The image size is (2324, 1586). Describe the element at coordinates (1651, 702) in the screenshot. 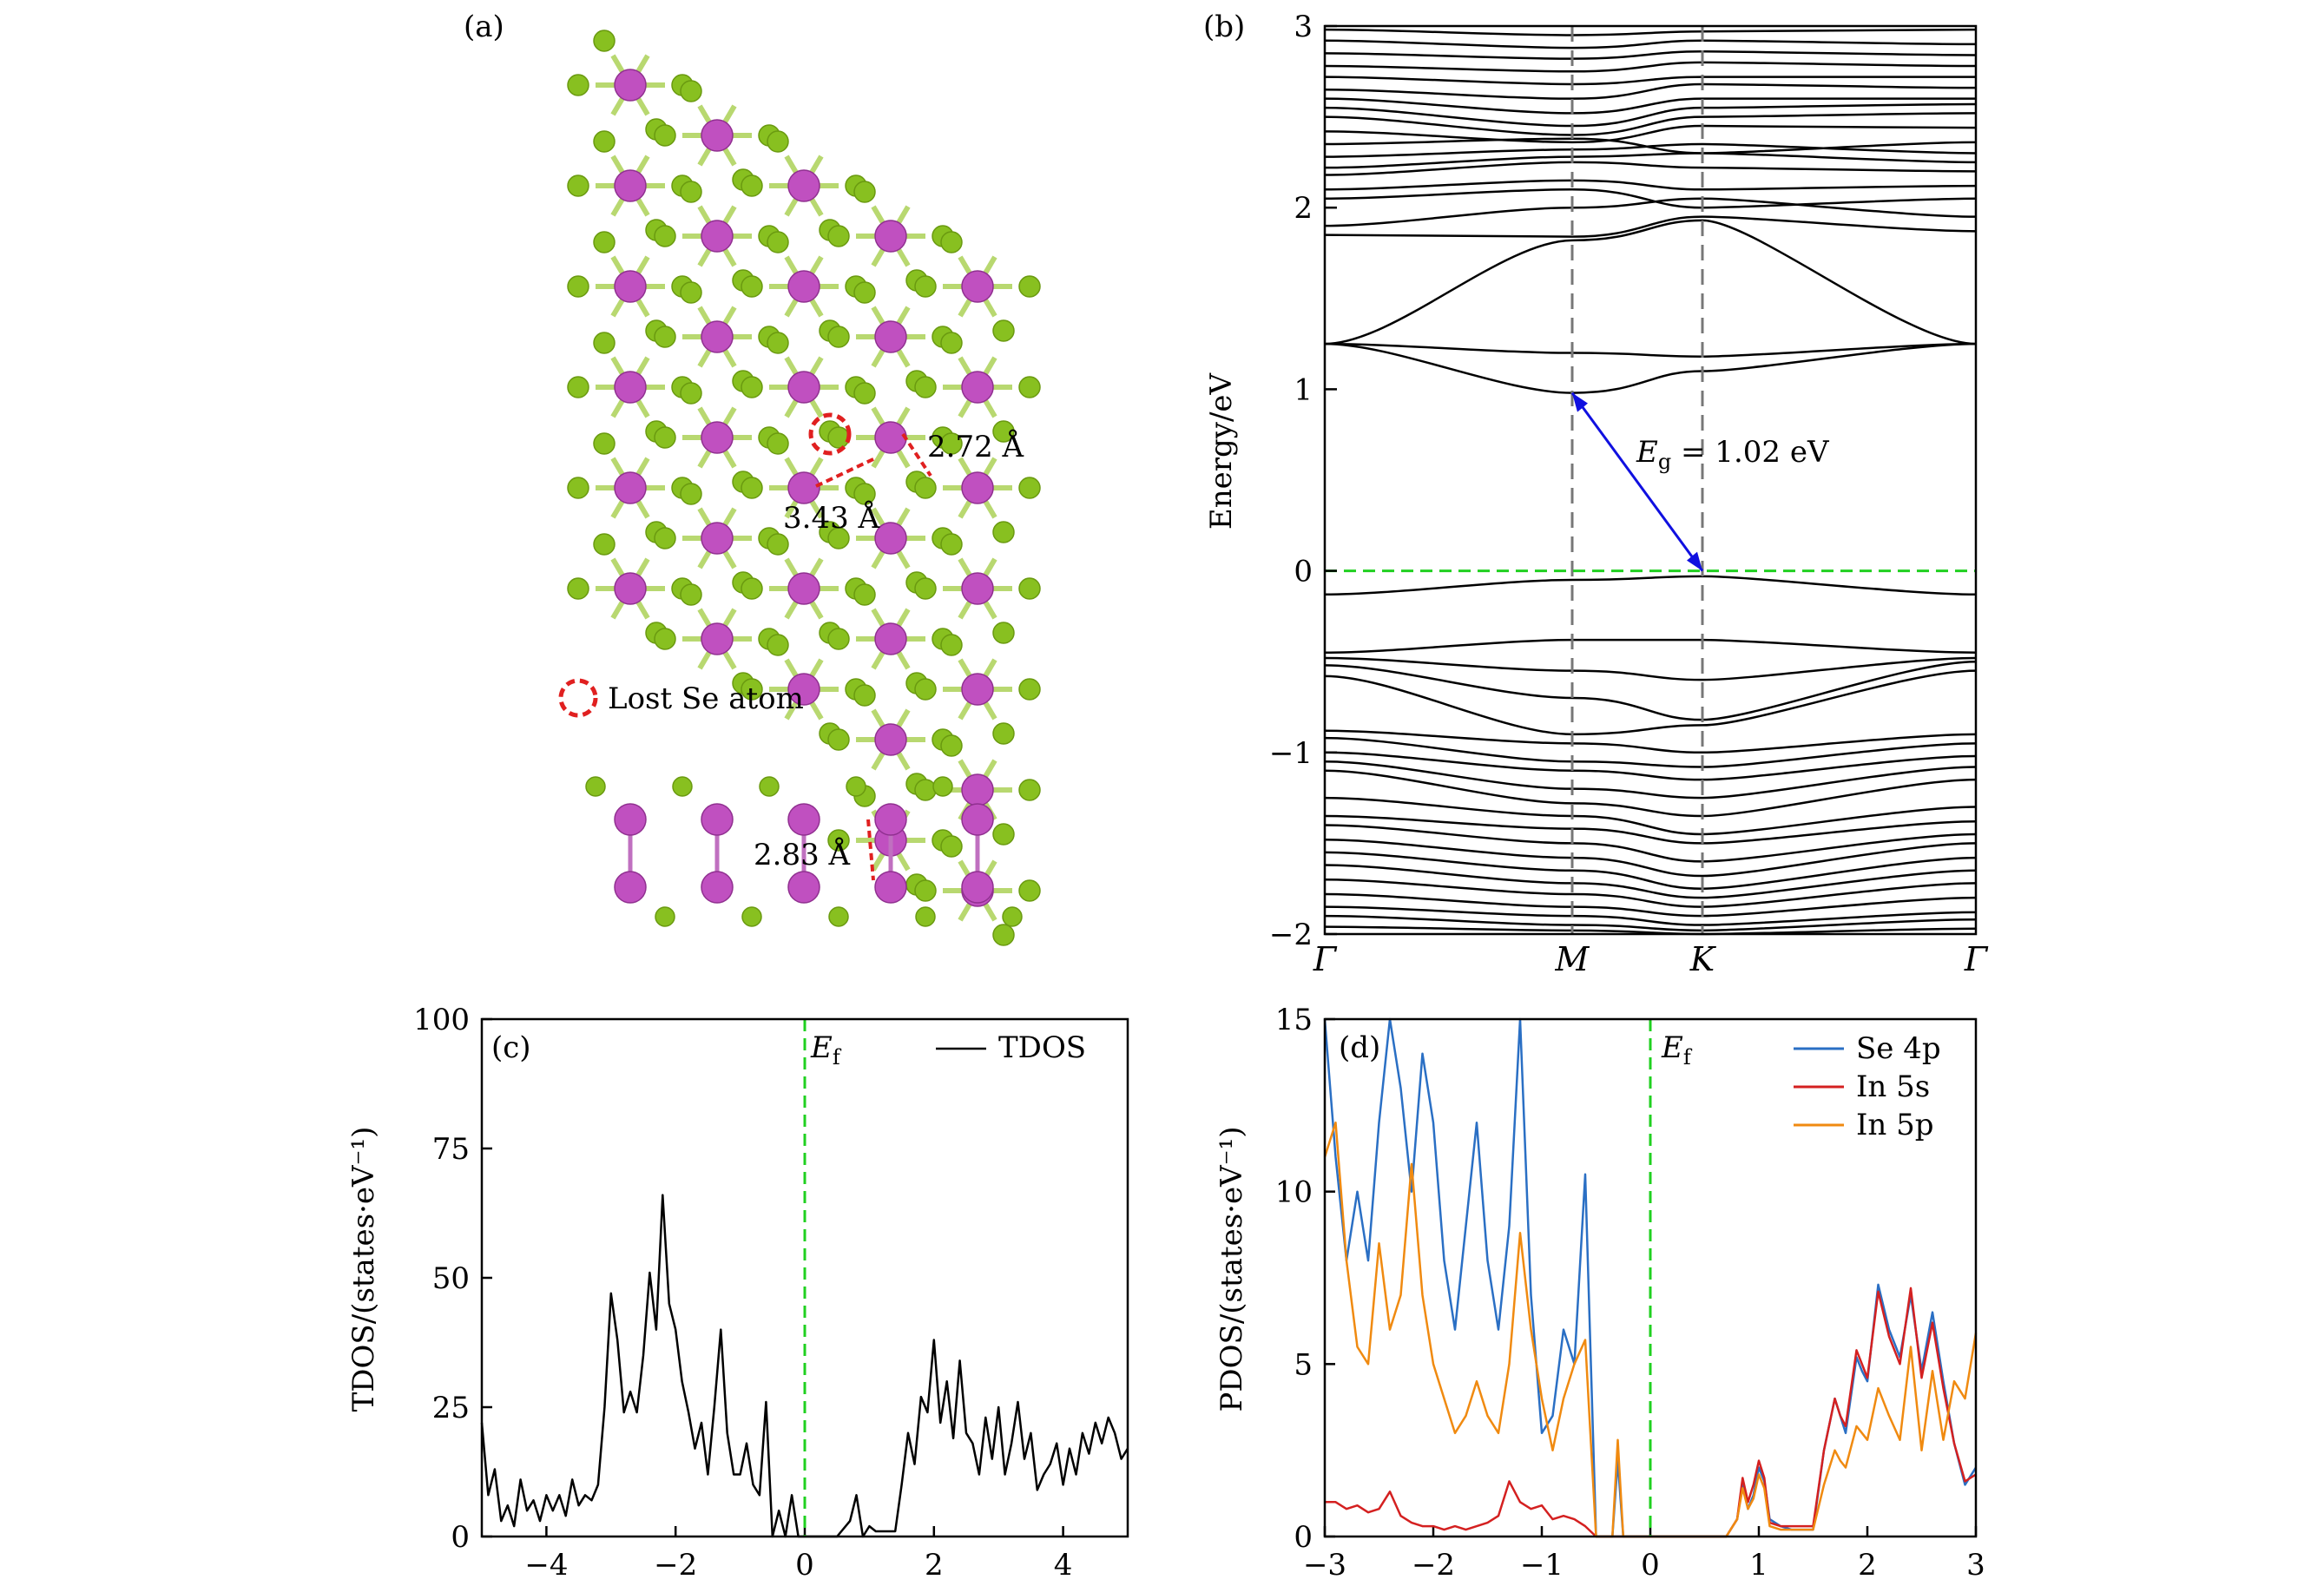

I see `band-vb4` at that location.